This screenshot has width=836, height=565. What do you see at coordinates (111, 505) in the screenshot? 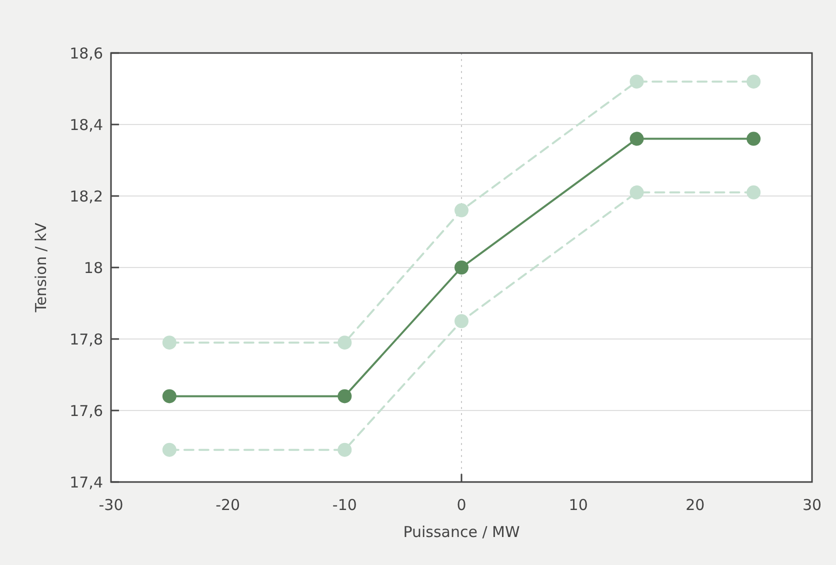
I see `x-tick-label: -30` at bounding box center [111, 505].